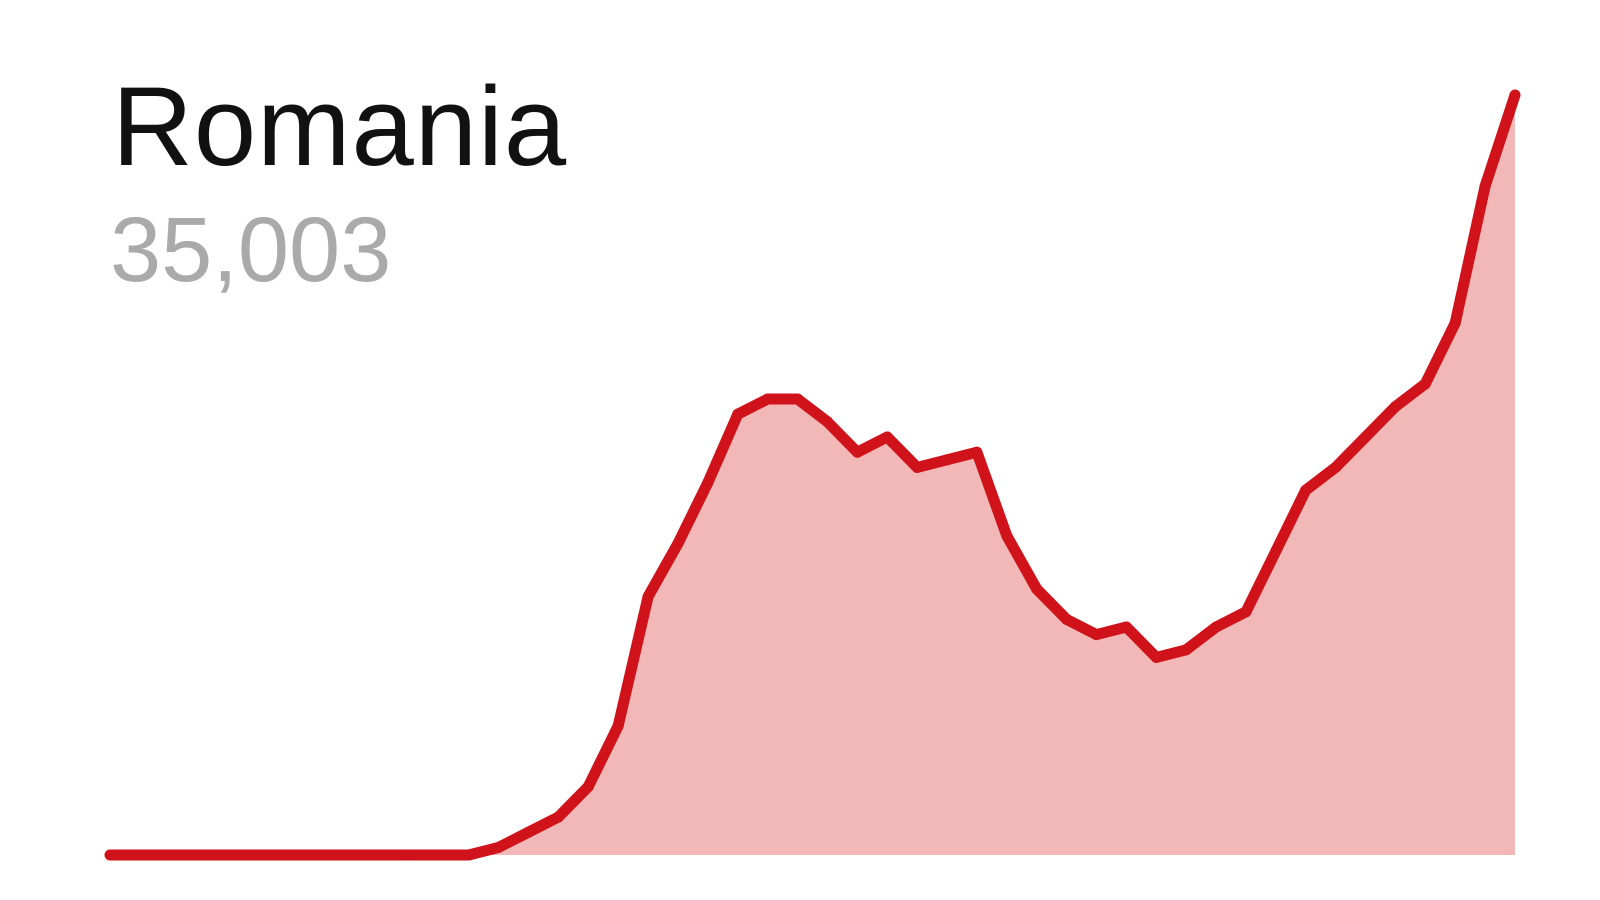 This screenshot has width=1600, height=900. Describe the element at coordinates (251, 250) in the screenshot. I see `chart-subtitle: 35,003` at that location.